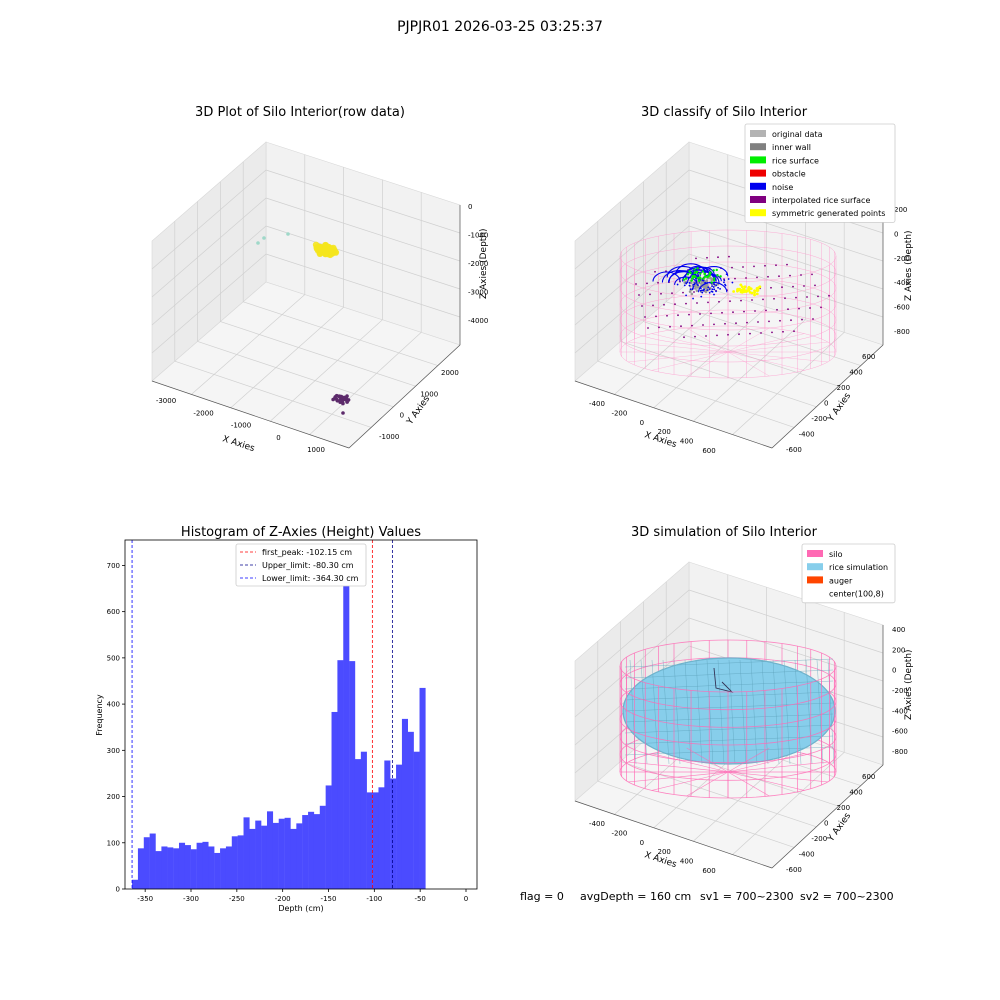  I want to click on legend-label: Lower_limit: -364.30 cm, so click(310, 578).